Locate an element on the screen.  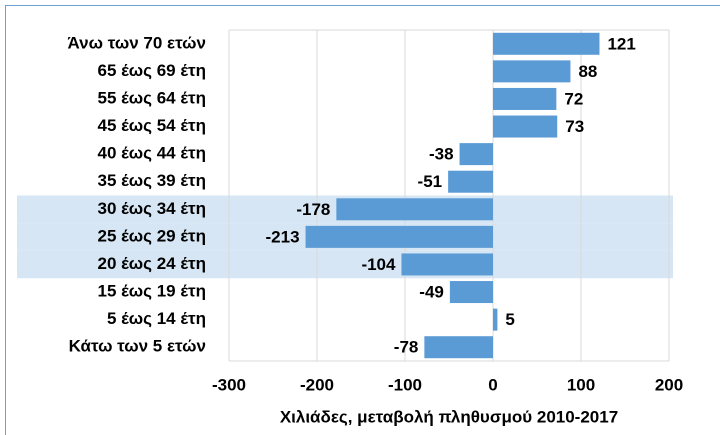
x-tick-label: -100 is located at coordinates (405, 384).